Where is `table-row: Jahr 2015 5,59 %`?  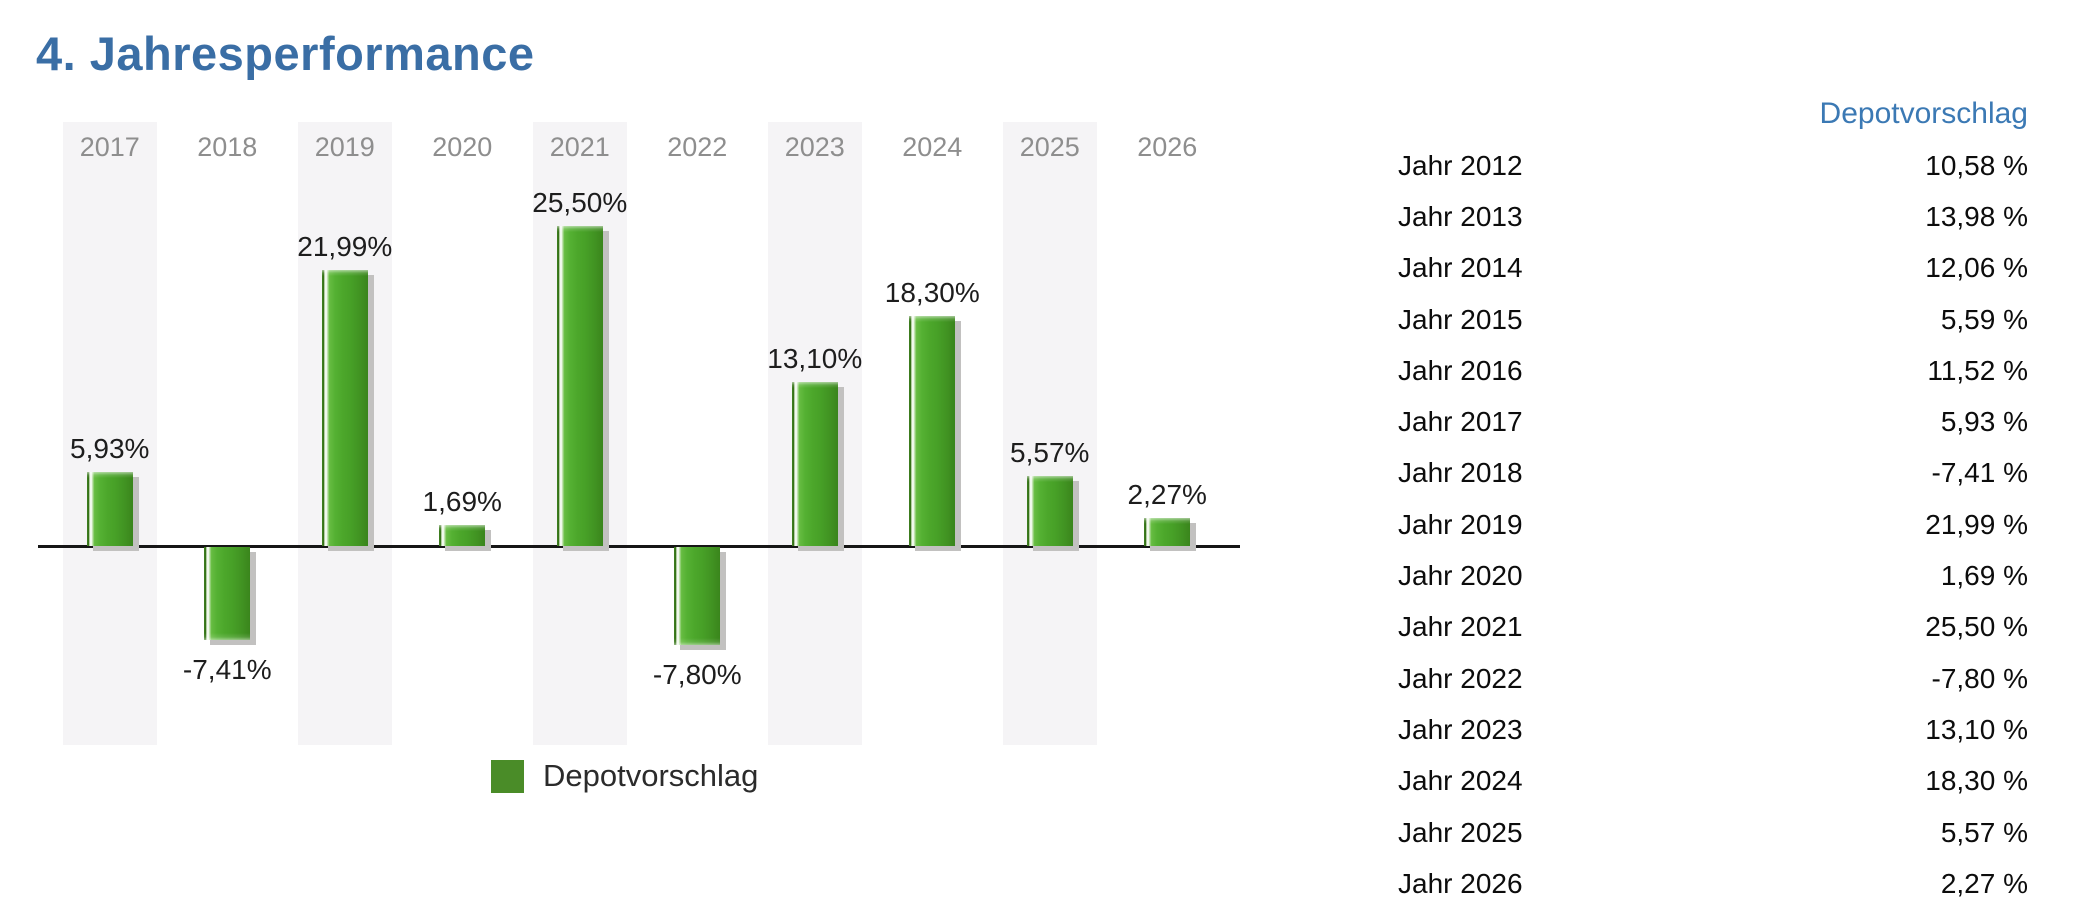 table-row: Jahr 2015 5,59 % is located at coordinates (1713, 319).